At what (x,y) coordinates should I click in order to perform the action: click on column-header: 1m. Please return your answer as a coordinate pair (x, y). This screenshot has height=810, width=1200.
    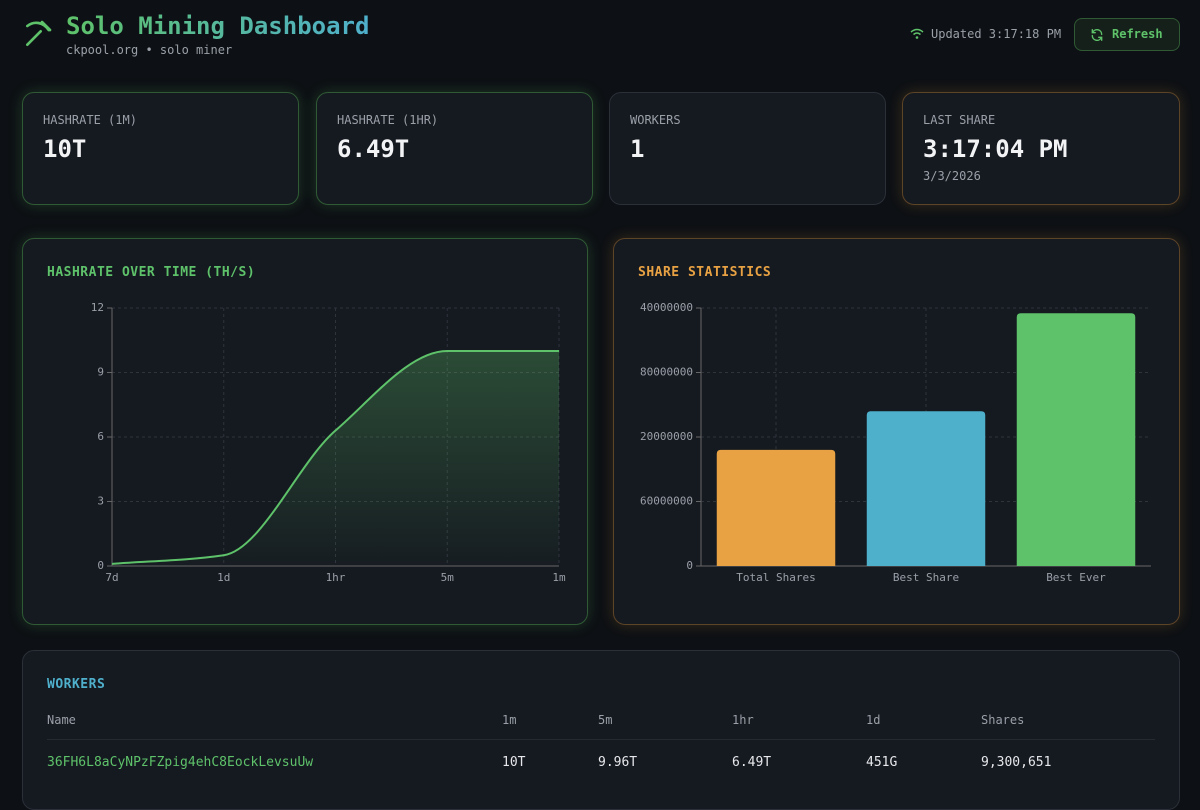
    Looking at the image, I should click on (509, 720).